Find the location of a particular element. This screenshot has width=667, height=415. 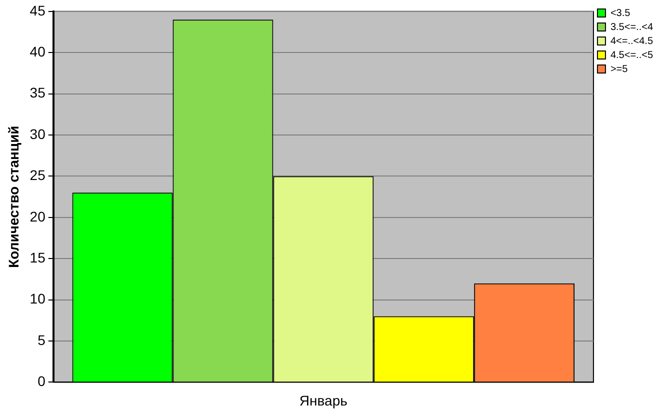

y-axis-title: Количество станций is located at coordinates (13, 197).